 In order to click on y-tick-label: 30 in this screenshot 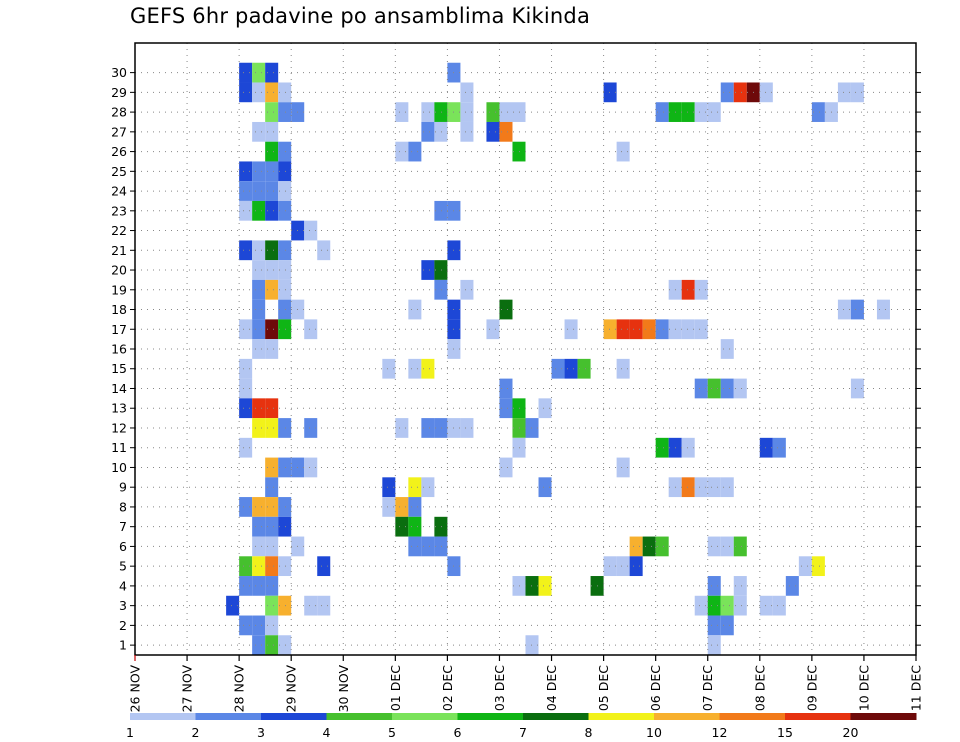, I will do `click(119, 72)`.